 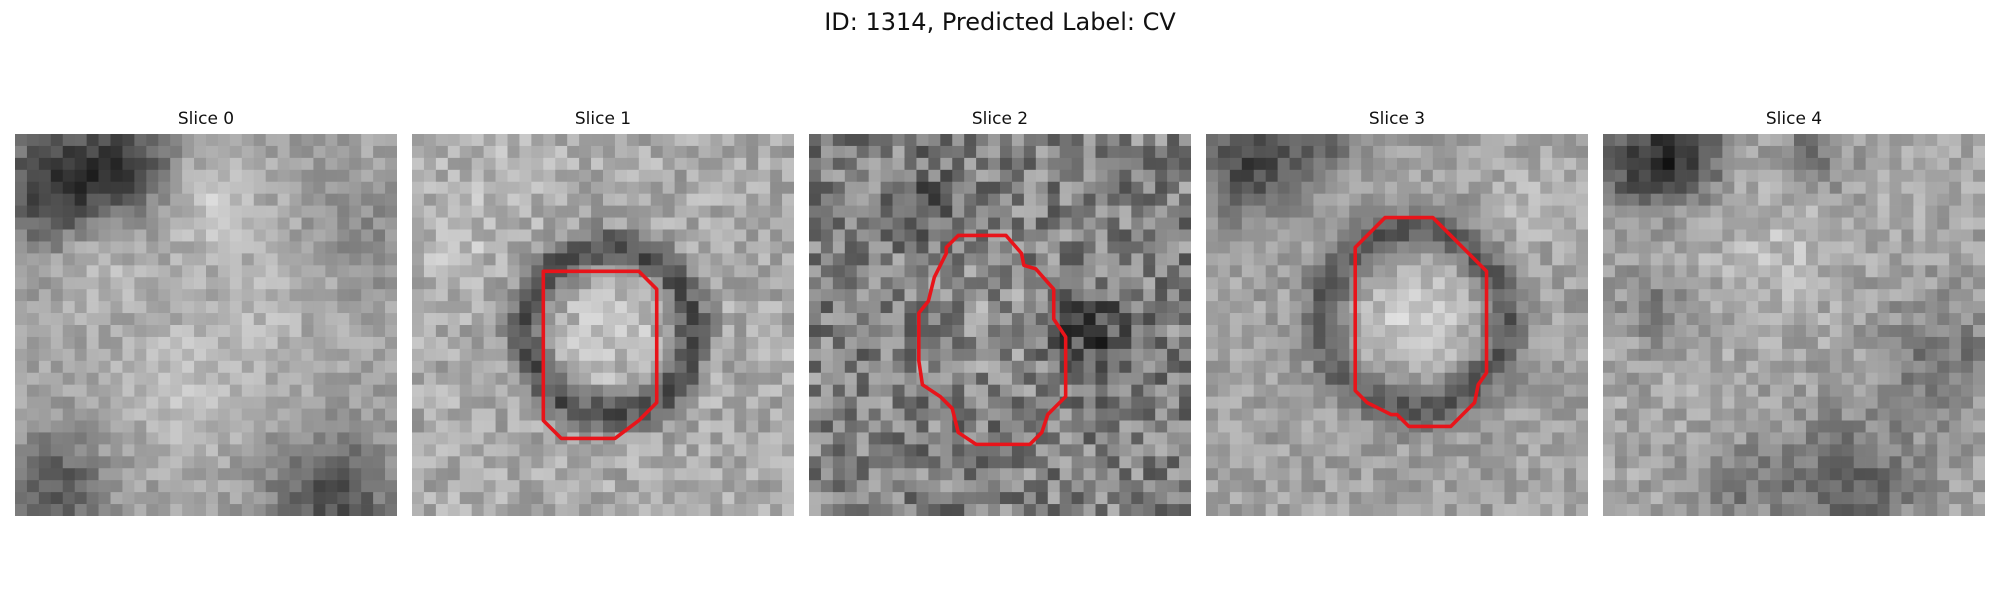 I want to click on slice-4-image, so click(x=1794, y=325).